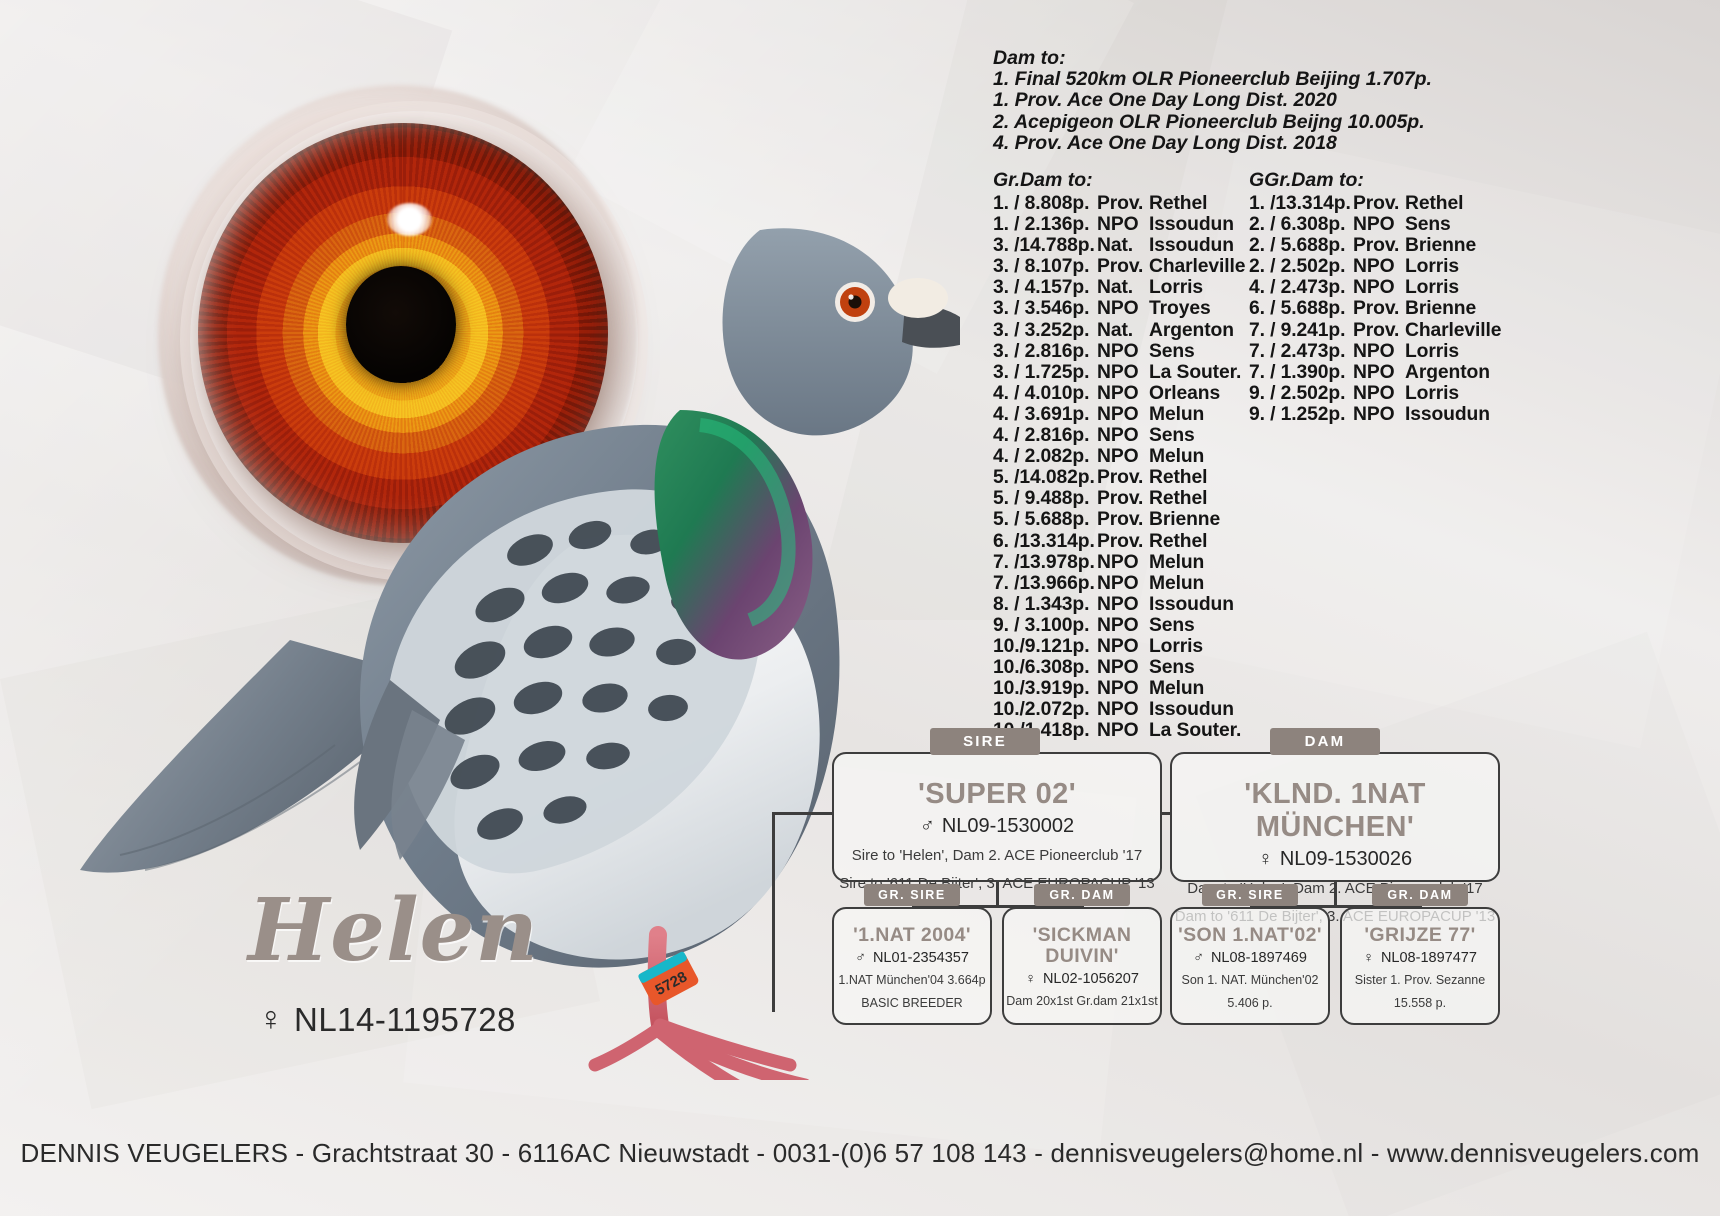 The image size is (1720, 1216). I want to click on gr-dam-2-desc-line-2: 15.558 p., so click(1420, 1002).